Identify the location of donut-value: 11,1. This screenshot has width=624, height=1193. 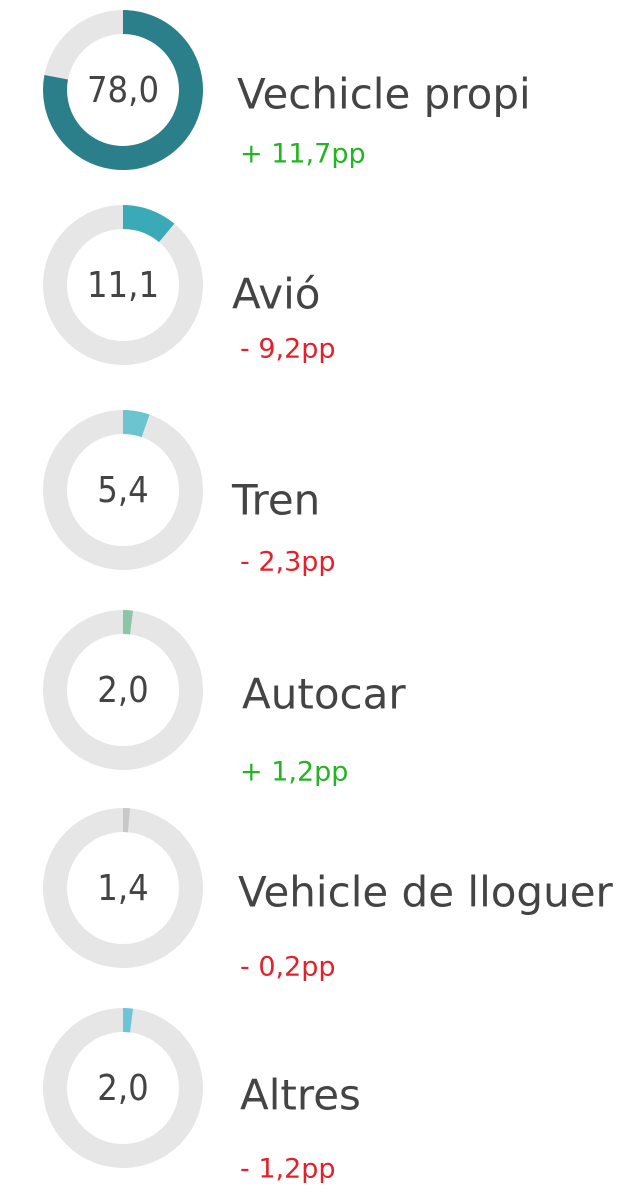
(123, 285).